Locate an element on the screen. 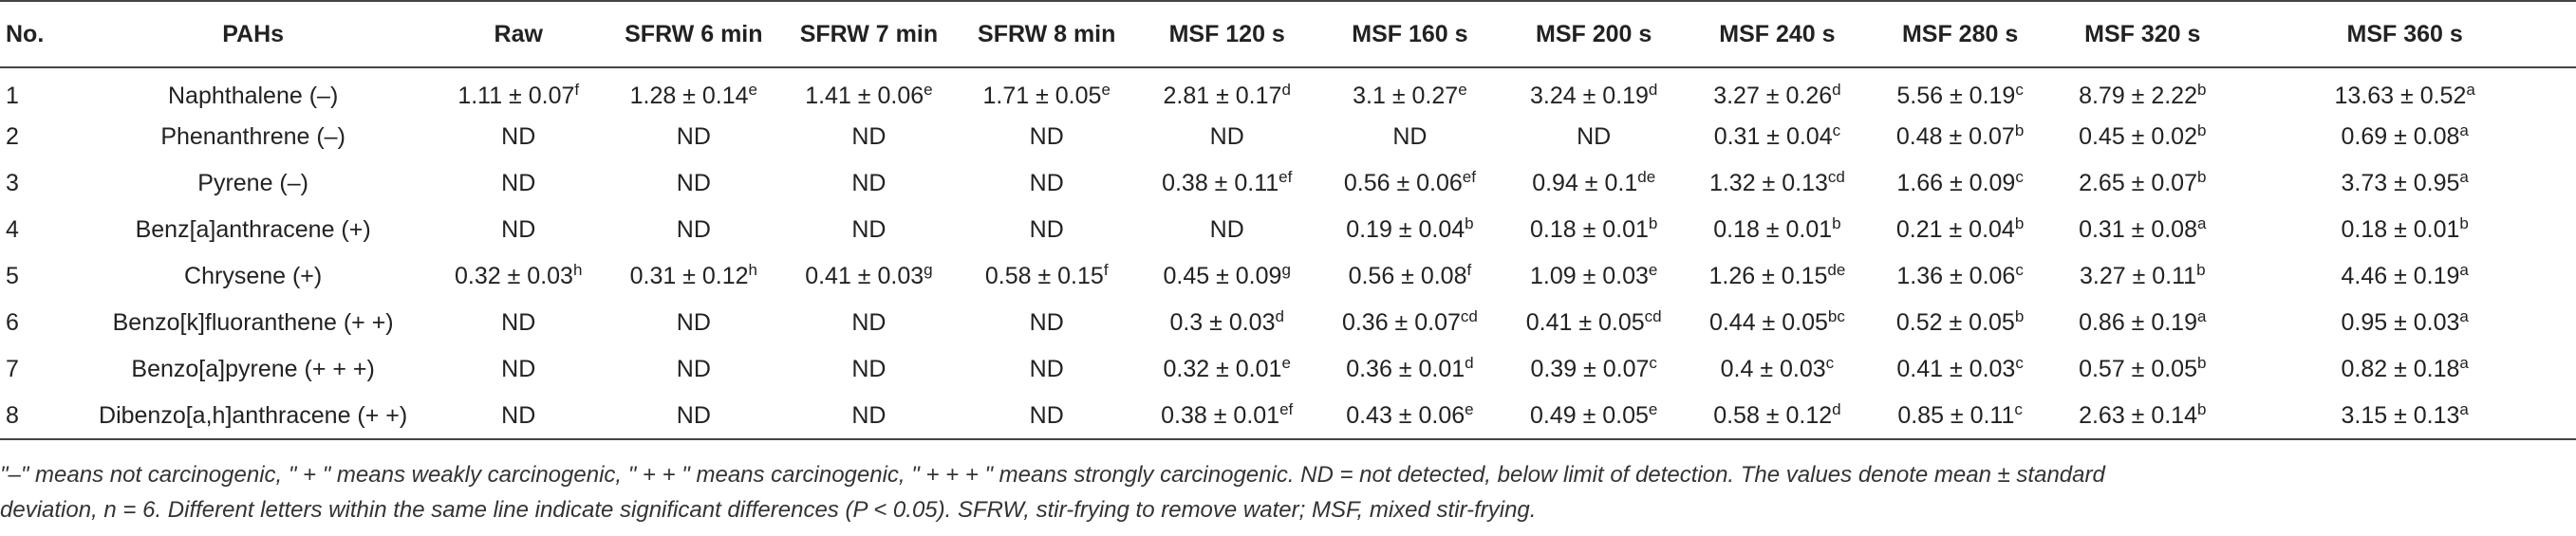 The height and width of the screenshot is (536, 2576). cell-value: 3.73 ± 0.95 is located at coordinates (2400, 183).